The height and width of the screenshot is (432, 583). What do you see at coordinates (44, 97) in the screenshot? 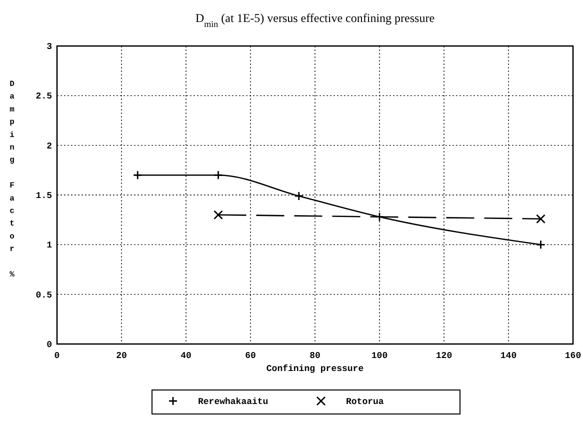
I see `y-tick-label: 2.5` at bounding box center [44, 97].